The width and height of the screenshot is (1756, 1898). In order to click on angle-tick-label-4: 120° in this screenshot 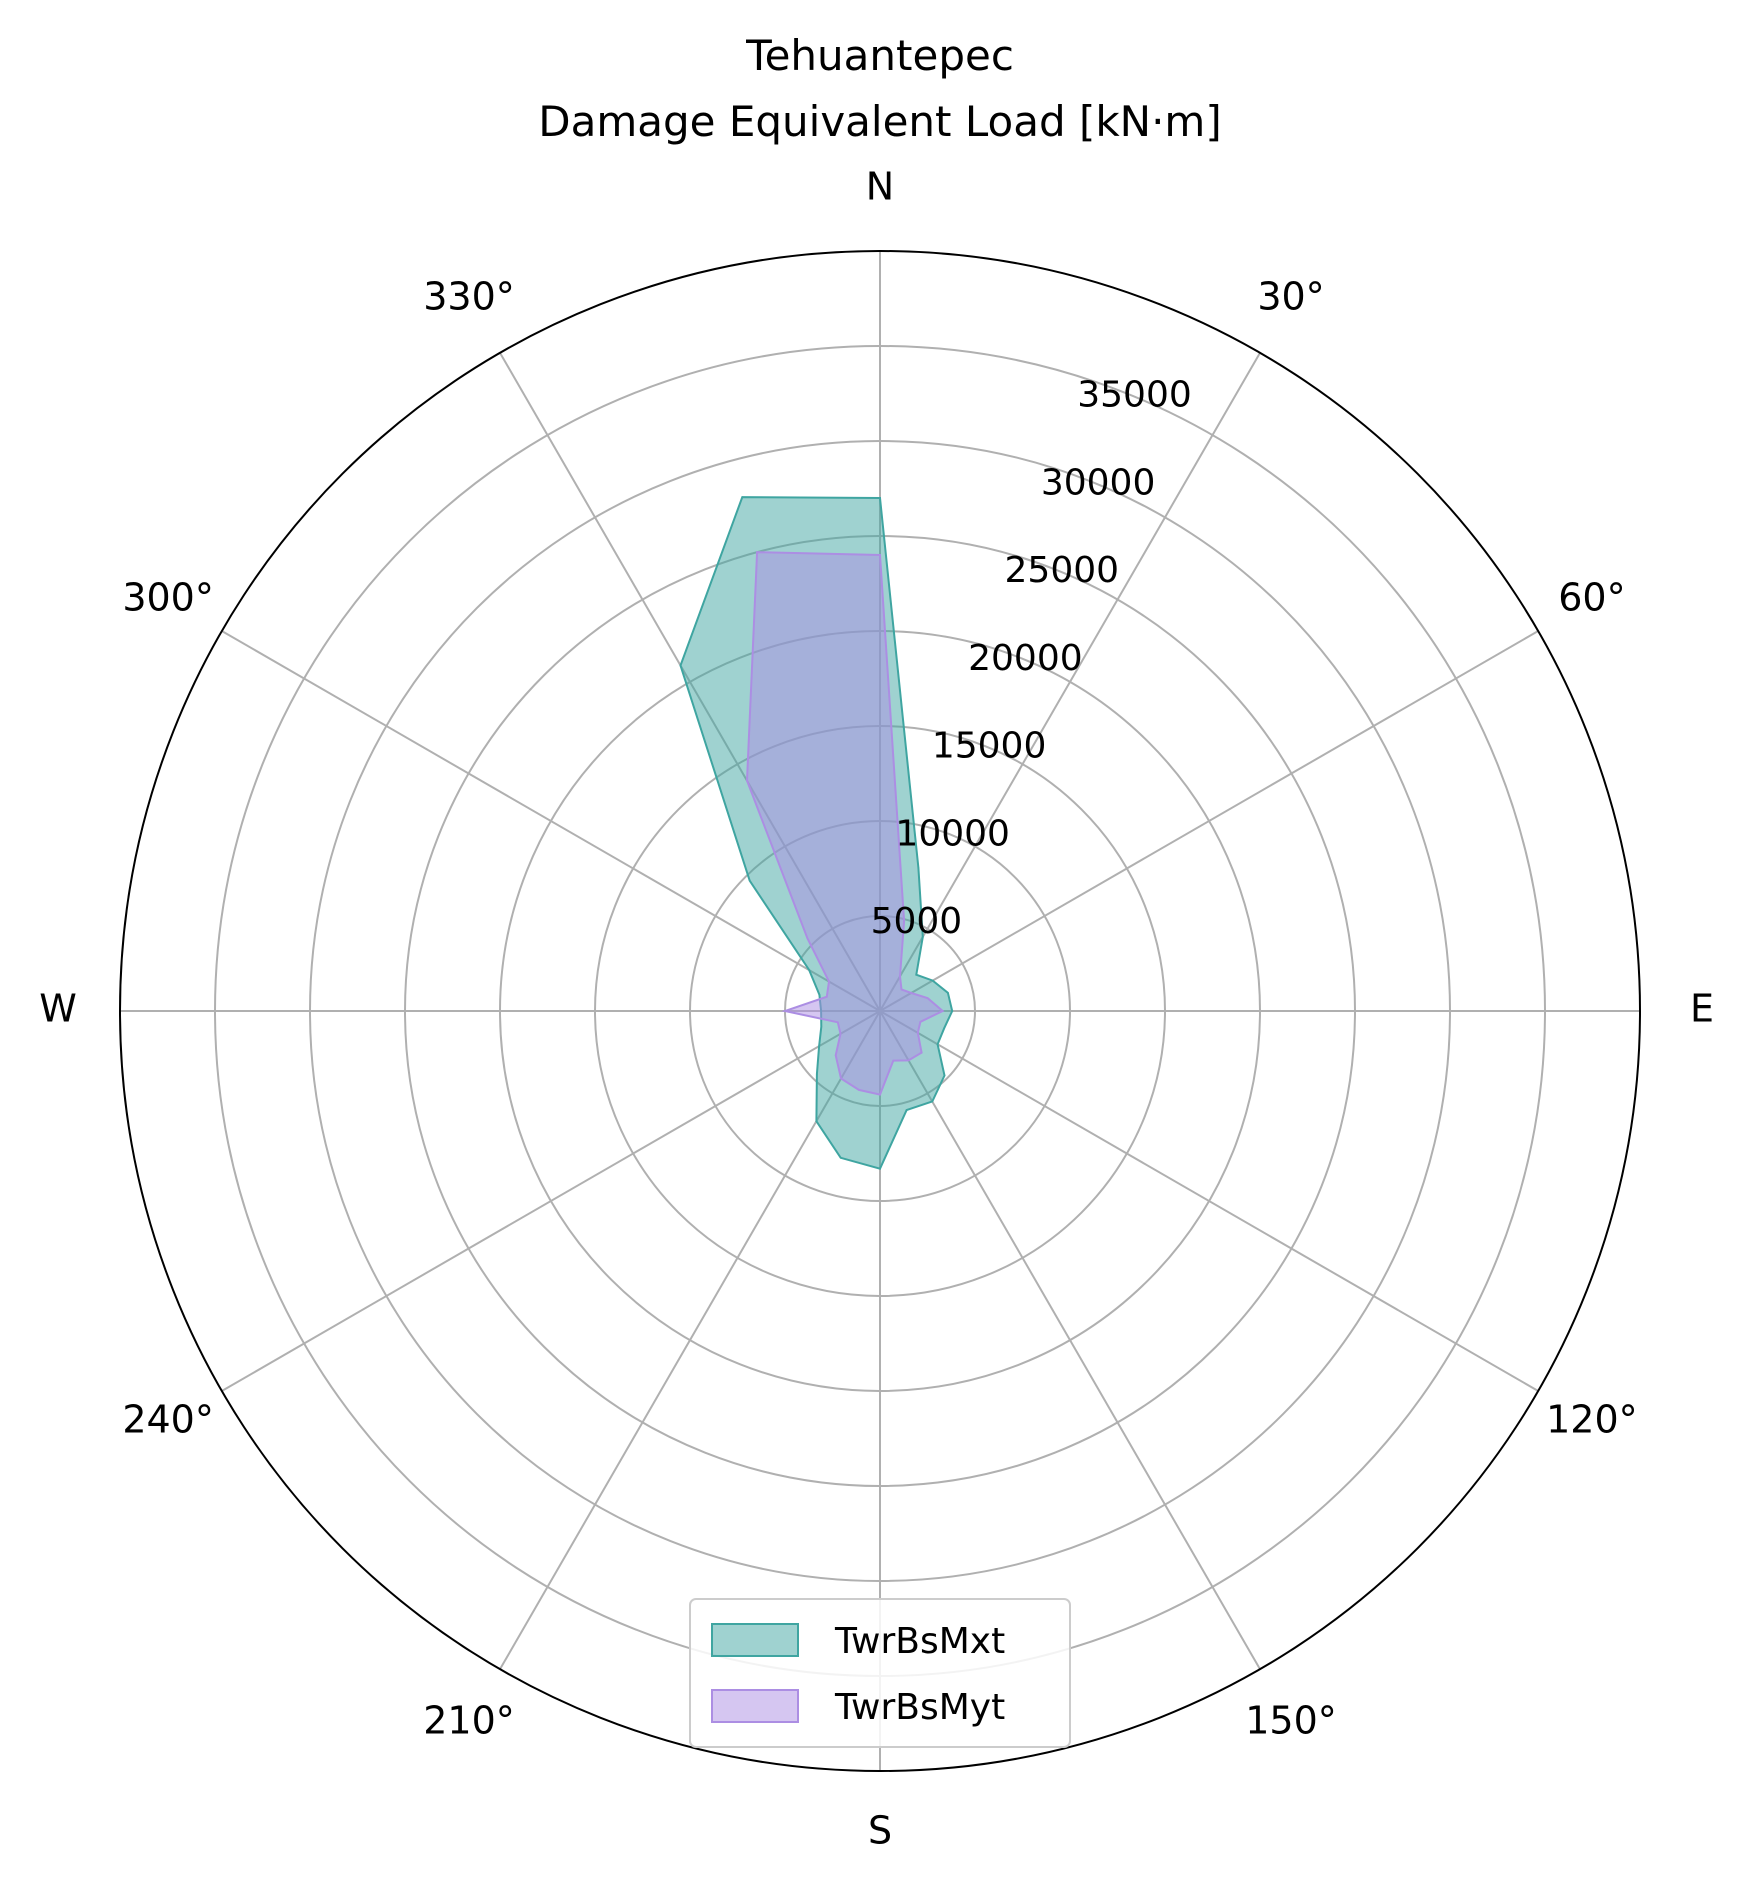, I will do `click(1592, 1420)`.